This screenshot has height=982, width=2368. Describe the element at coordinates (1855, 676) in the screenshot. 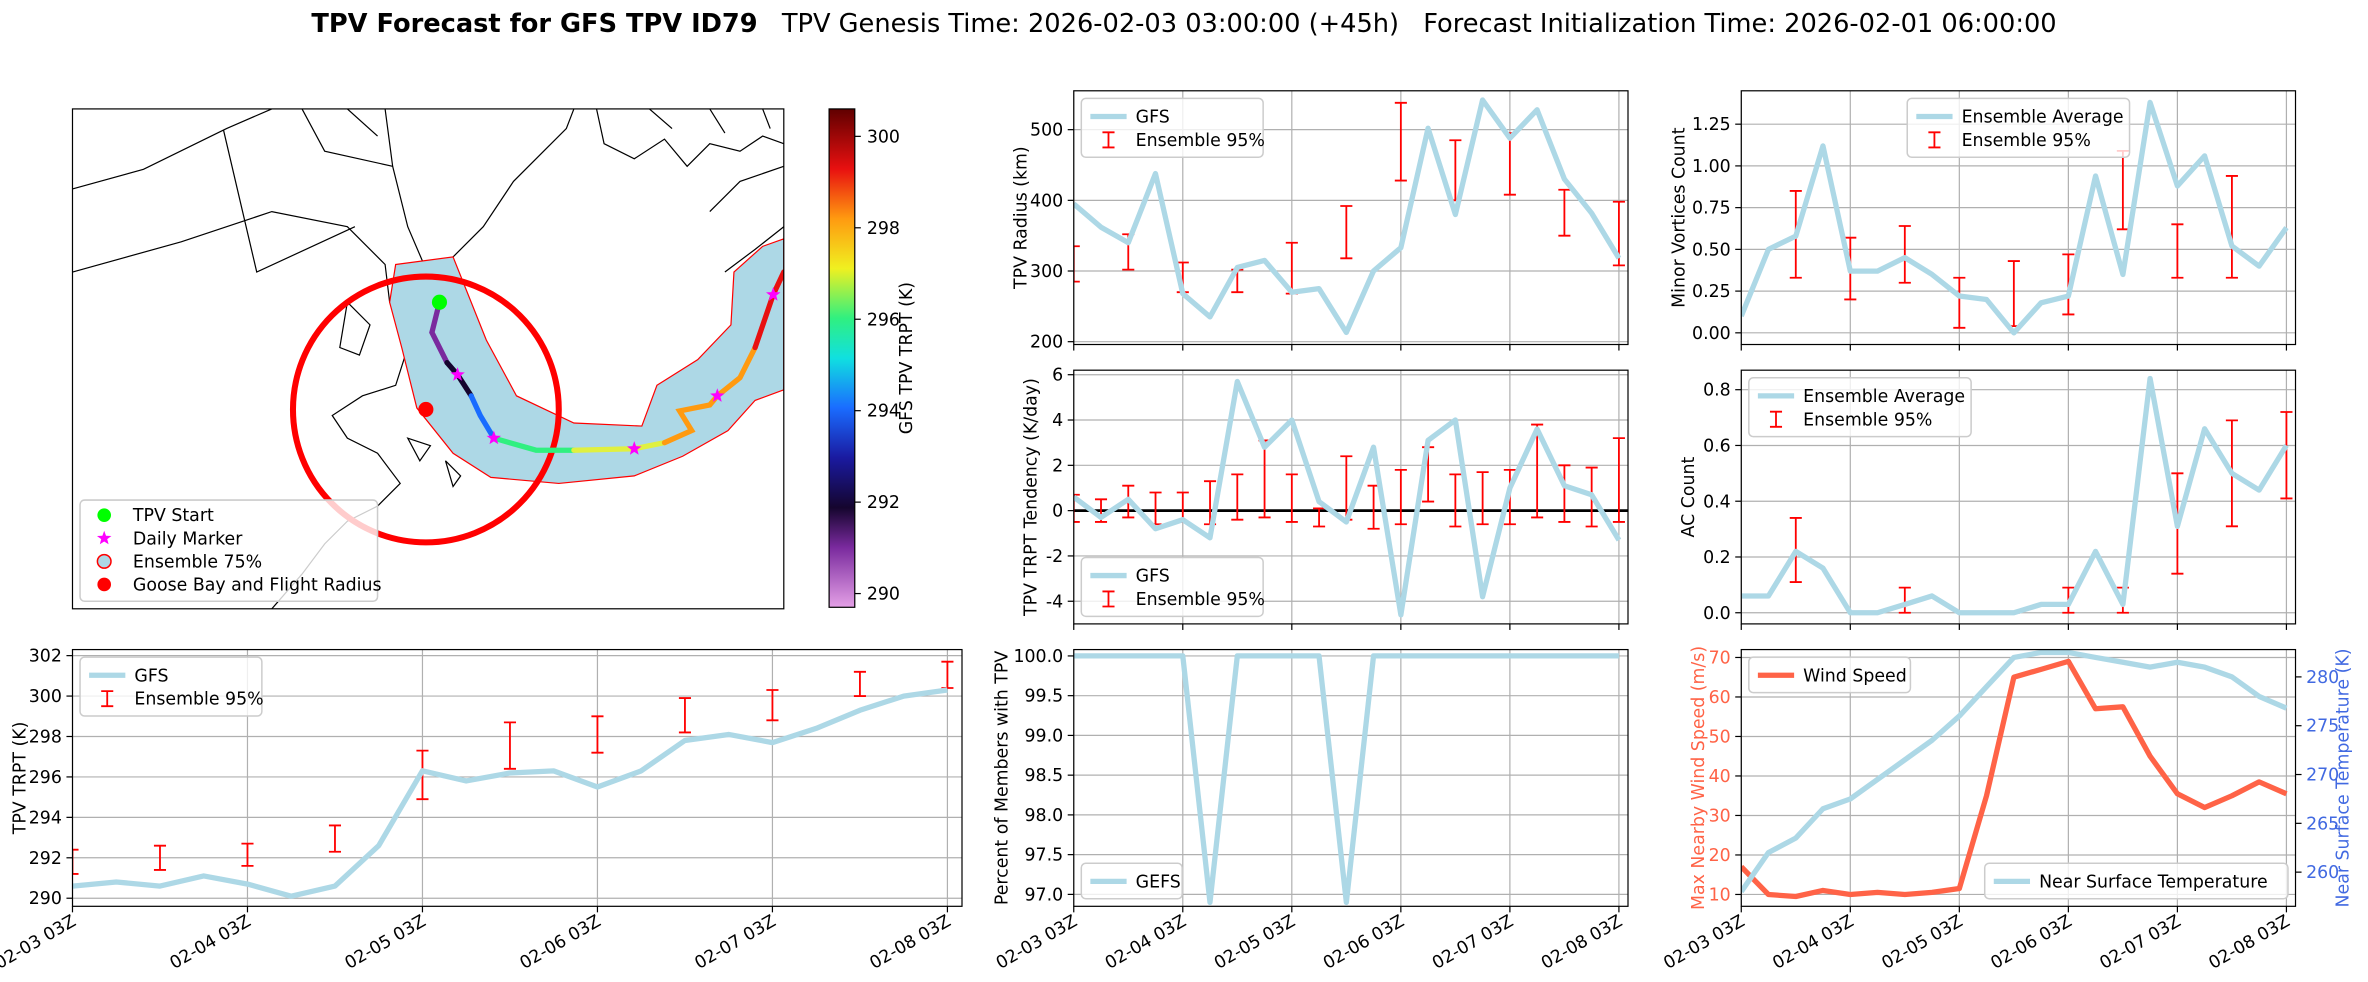

I see `legend-label: Wind Speed` at that location.